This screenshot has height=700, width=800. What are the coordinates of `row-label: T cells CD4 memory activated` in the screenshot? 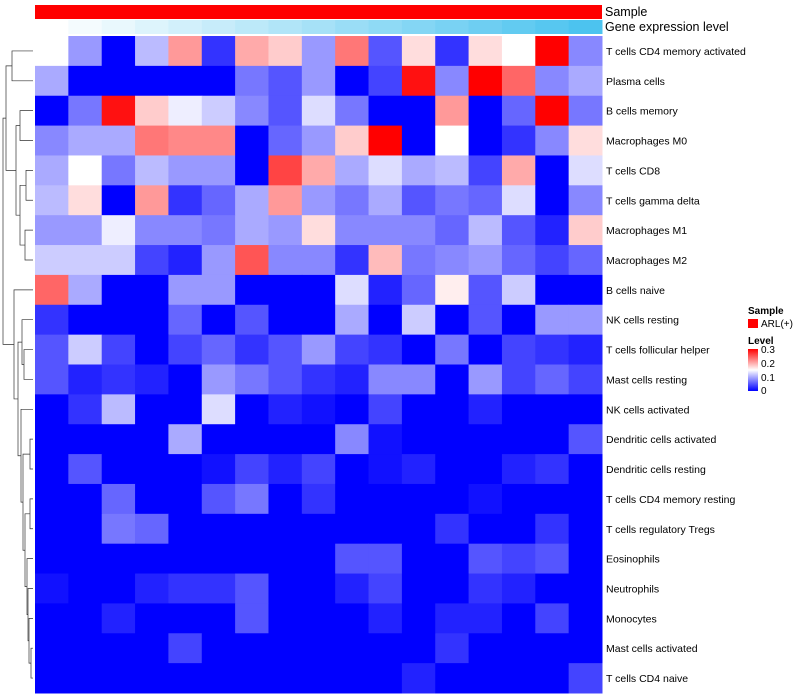 It's located at (676, 52).